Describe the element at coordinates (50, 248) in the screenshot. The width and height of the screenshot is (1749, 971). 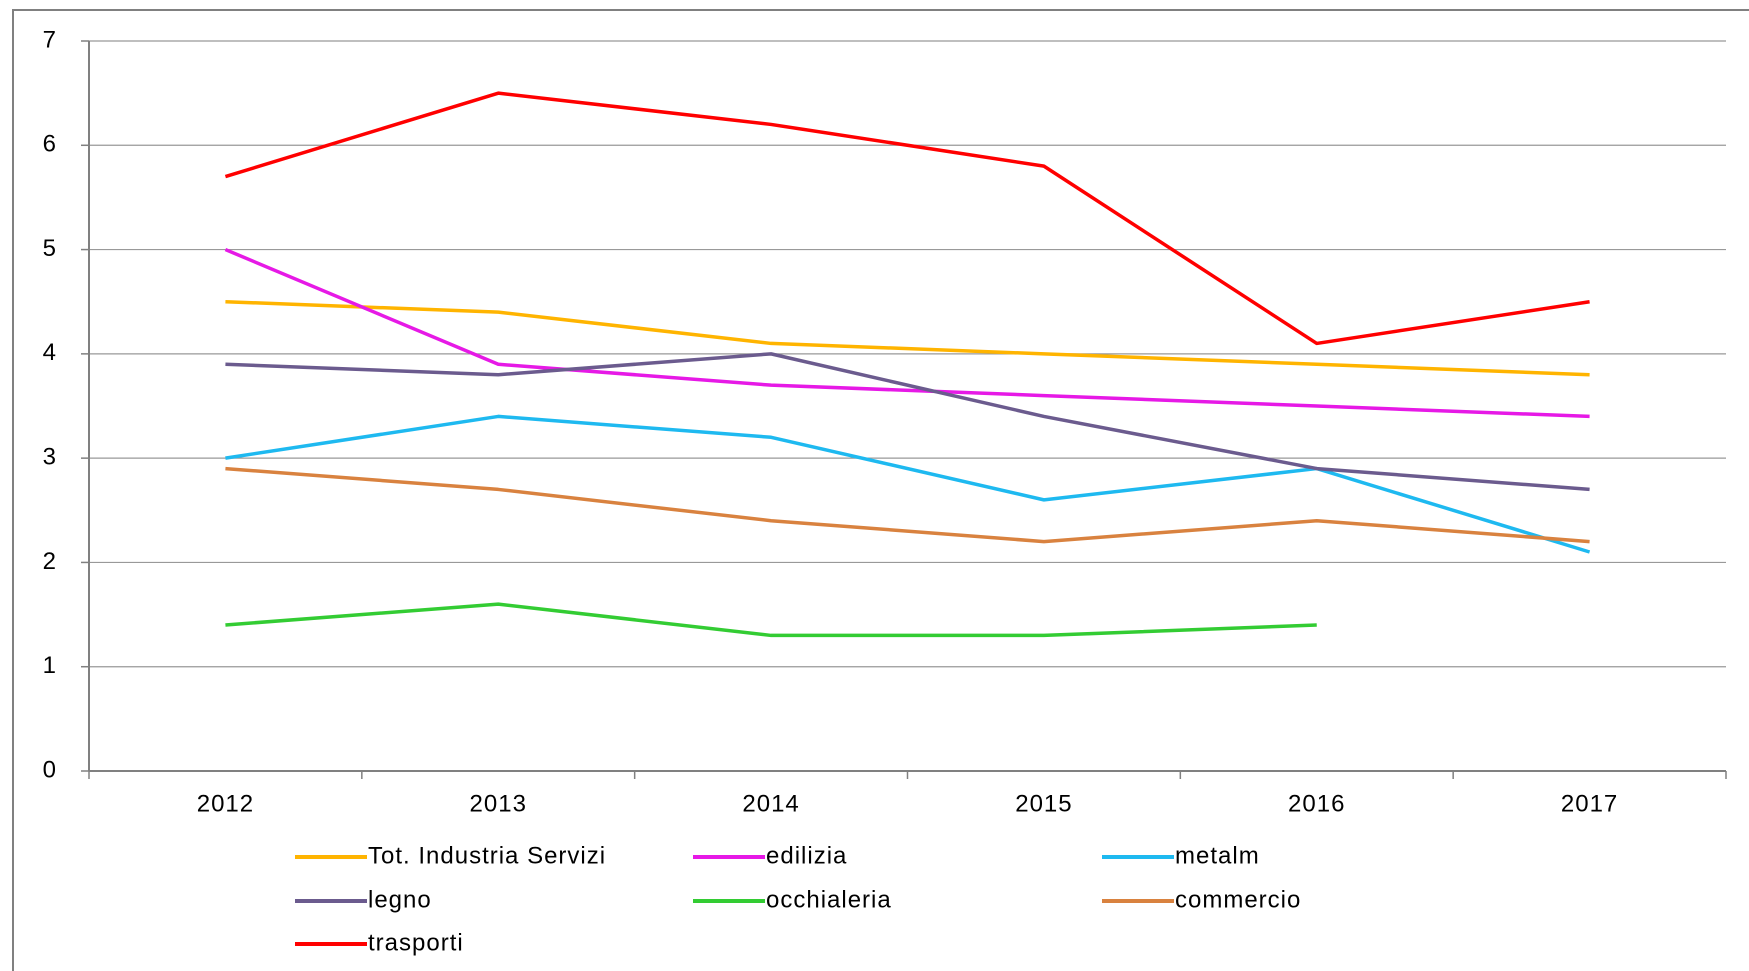
I see `y-tick-label: 5` at that location.